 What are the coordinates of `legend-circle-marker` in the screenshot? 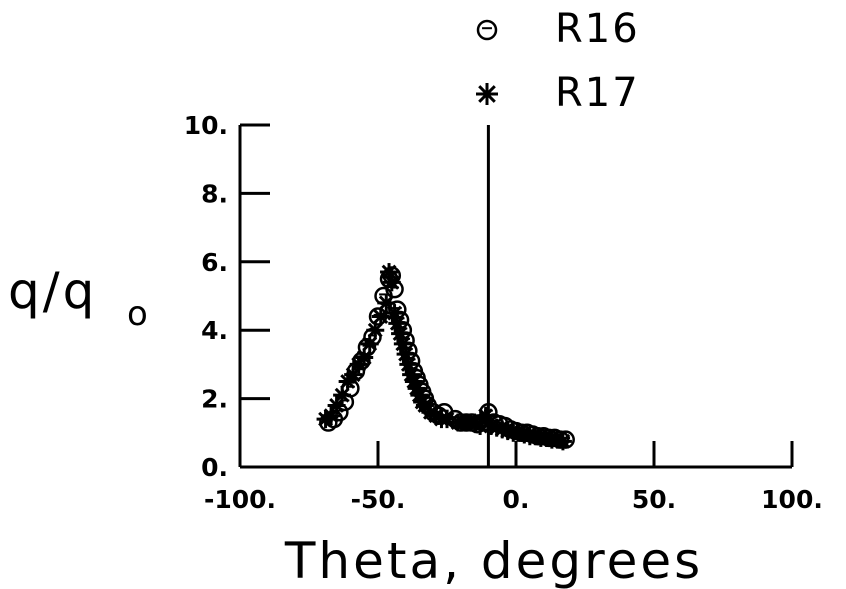 It's located at (487, 30).